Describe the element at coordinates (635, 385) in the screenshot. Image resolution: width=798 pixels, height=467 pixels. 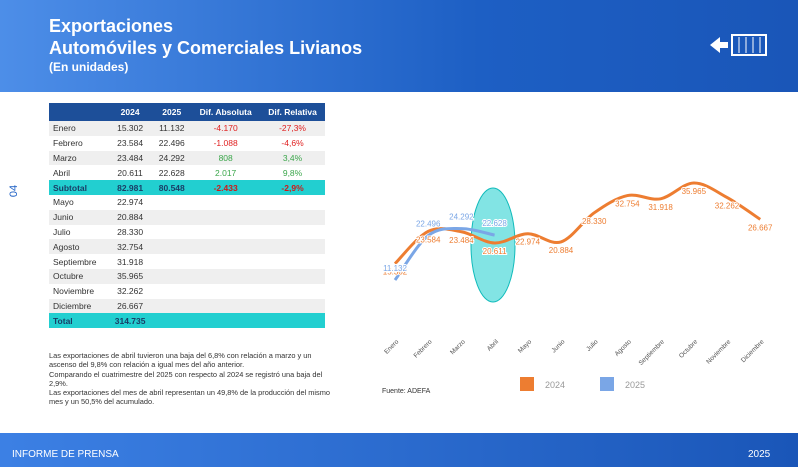
I see `legend-label: 2025` at that location.